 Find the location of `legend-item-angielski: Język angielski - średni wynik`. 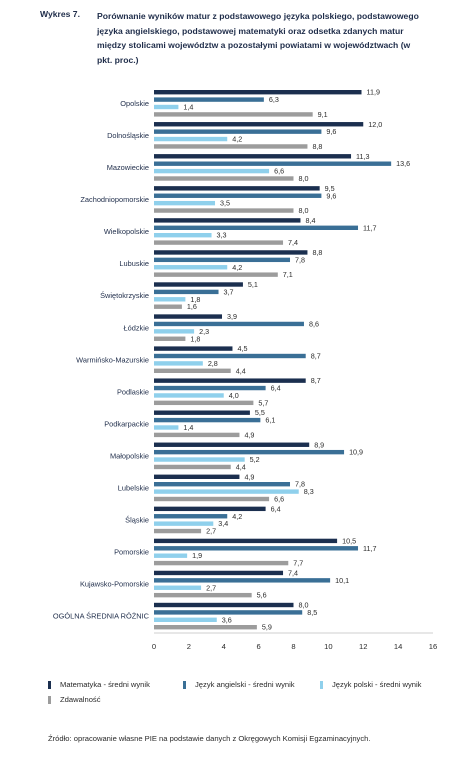

legend-item-angielski: Język angielski - średni wynik is located at coordinates (239, 684).